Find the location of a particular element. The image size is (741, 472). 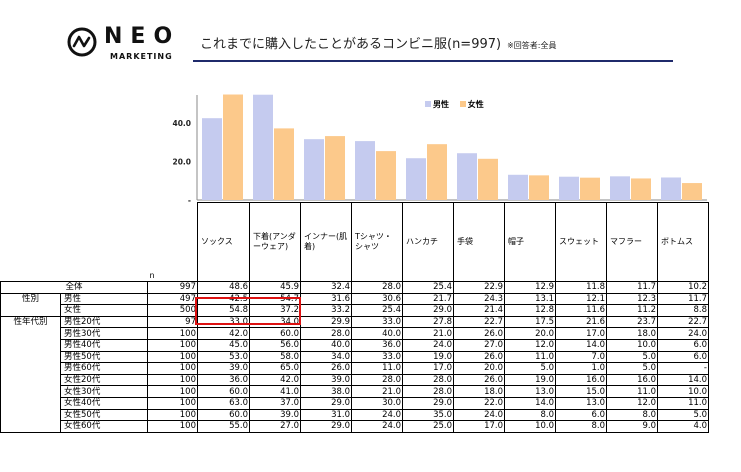

table-cell: 11.2 is located at coordinates (632, 310).